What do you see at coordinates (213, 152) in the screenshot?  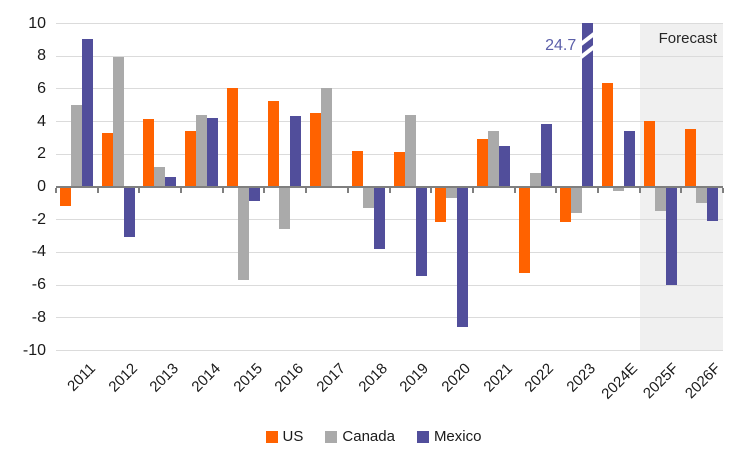 I see `bar-mexico-2014` at bounding box center [213, 152].